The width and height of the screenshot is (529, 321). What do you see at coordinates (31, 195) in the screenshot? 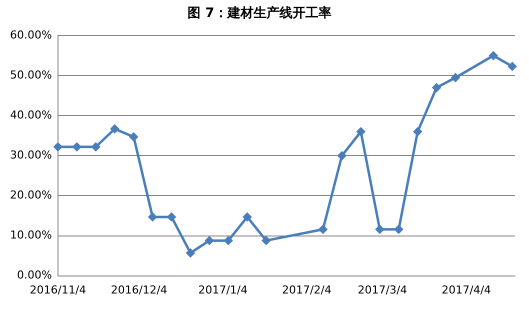
I see `y-tick-label: 20.00%` at bounding box center [31, 195].